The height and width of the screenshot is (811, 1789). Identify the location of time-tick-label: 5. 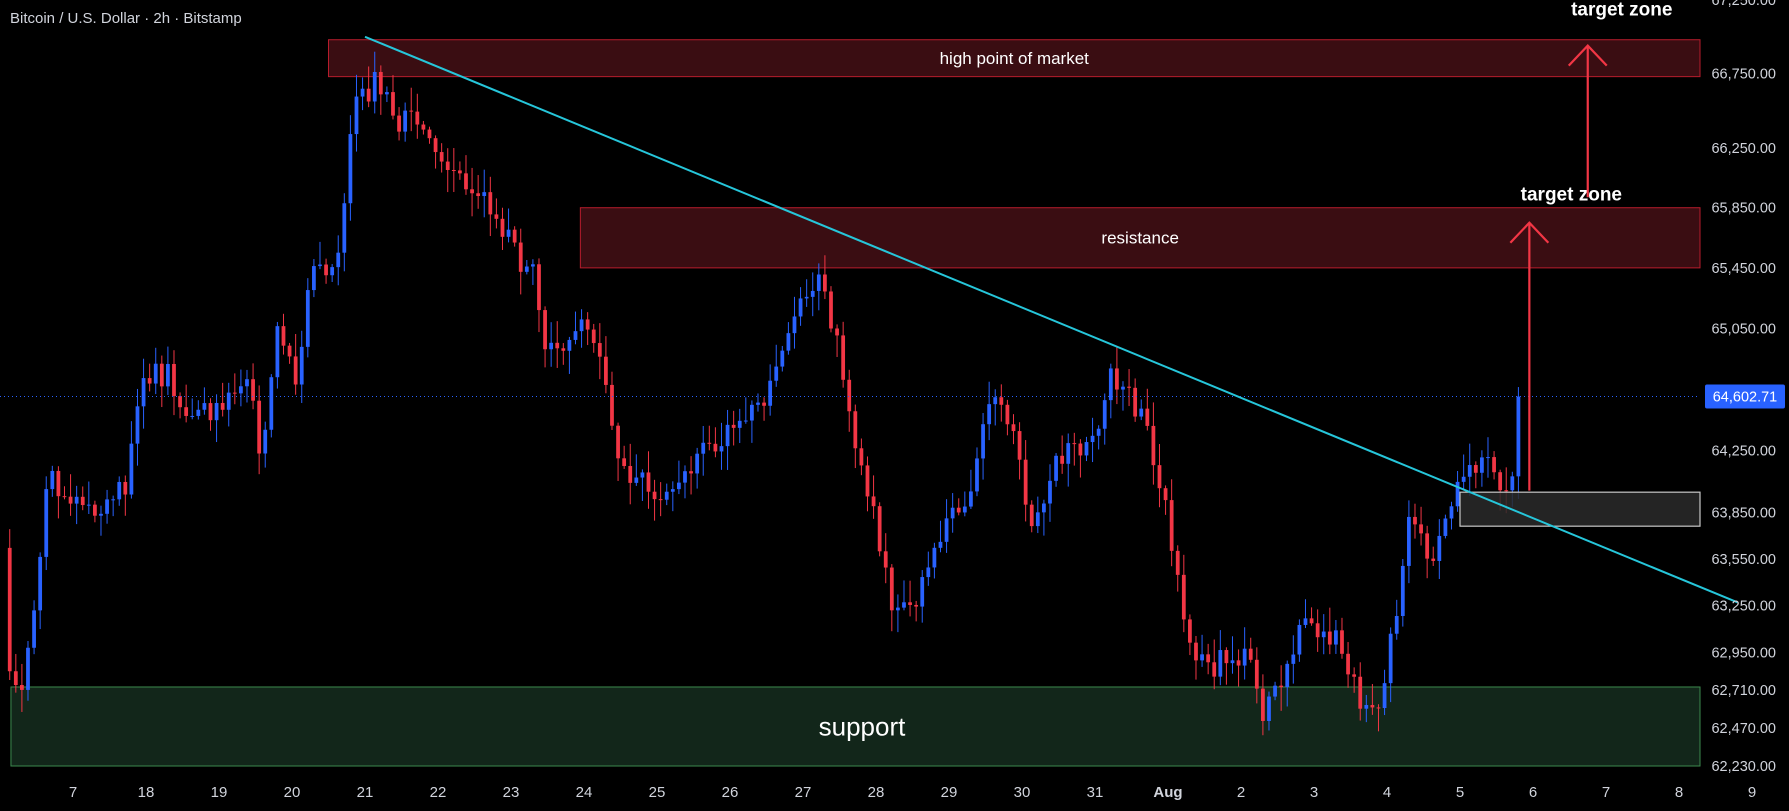
(1460, 792).